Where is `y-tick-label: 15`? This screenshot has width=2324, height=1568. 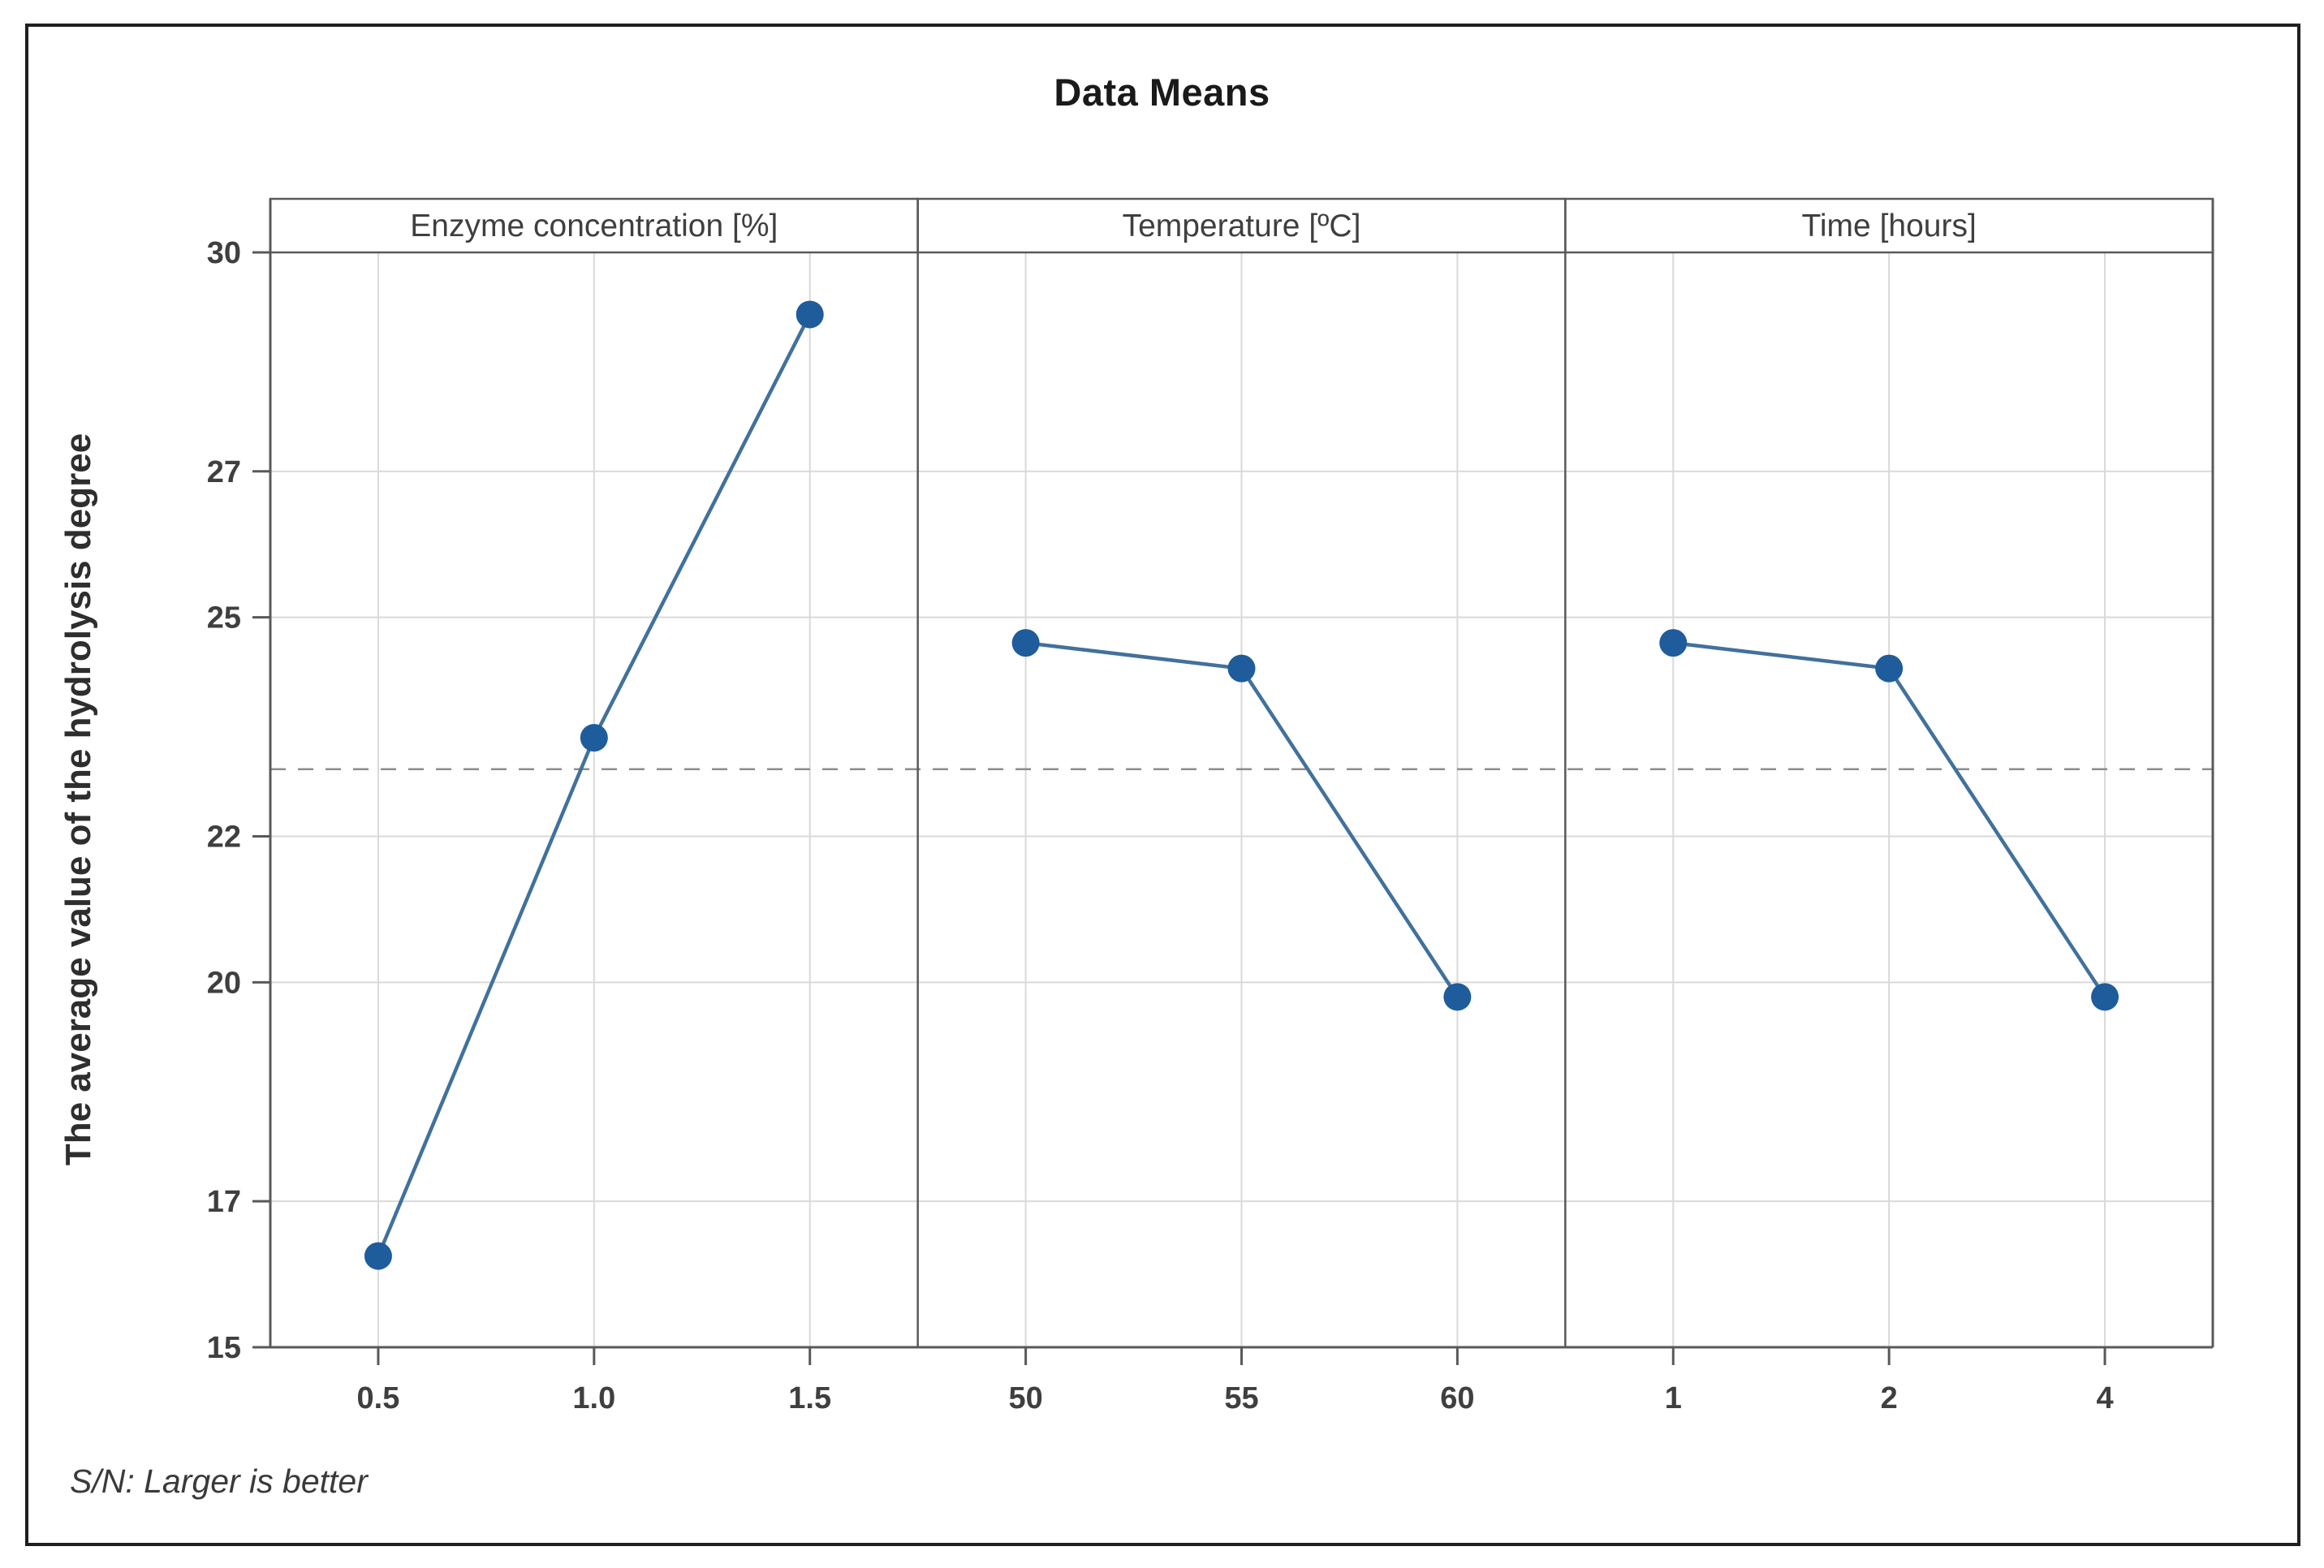
y-tick-label: 15 is located at coordinates (224, 1348).